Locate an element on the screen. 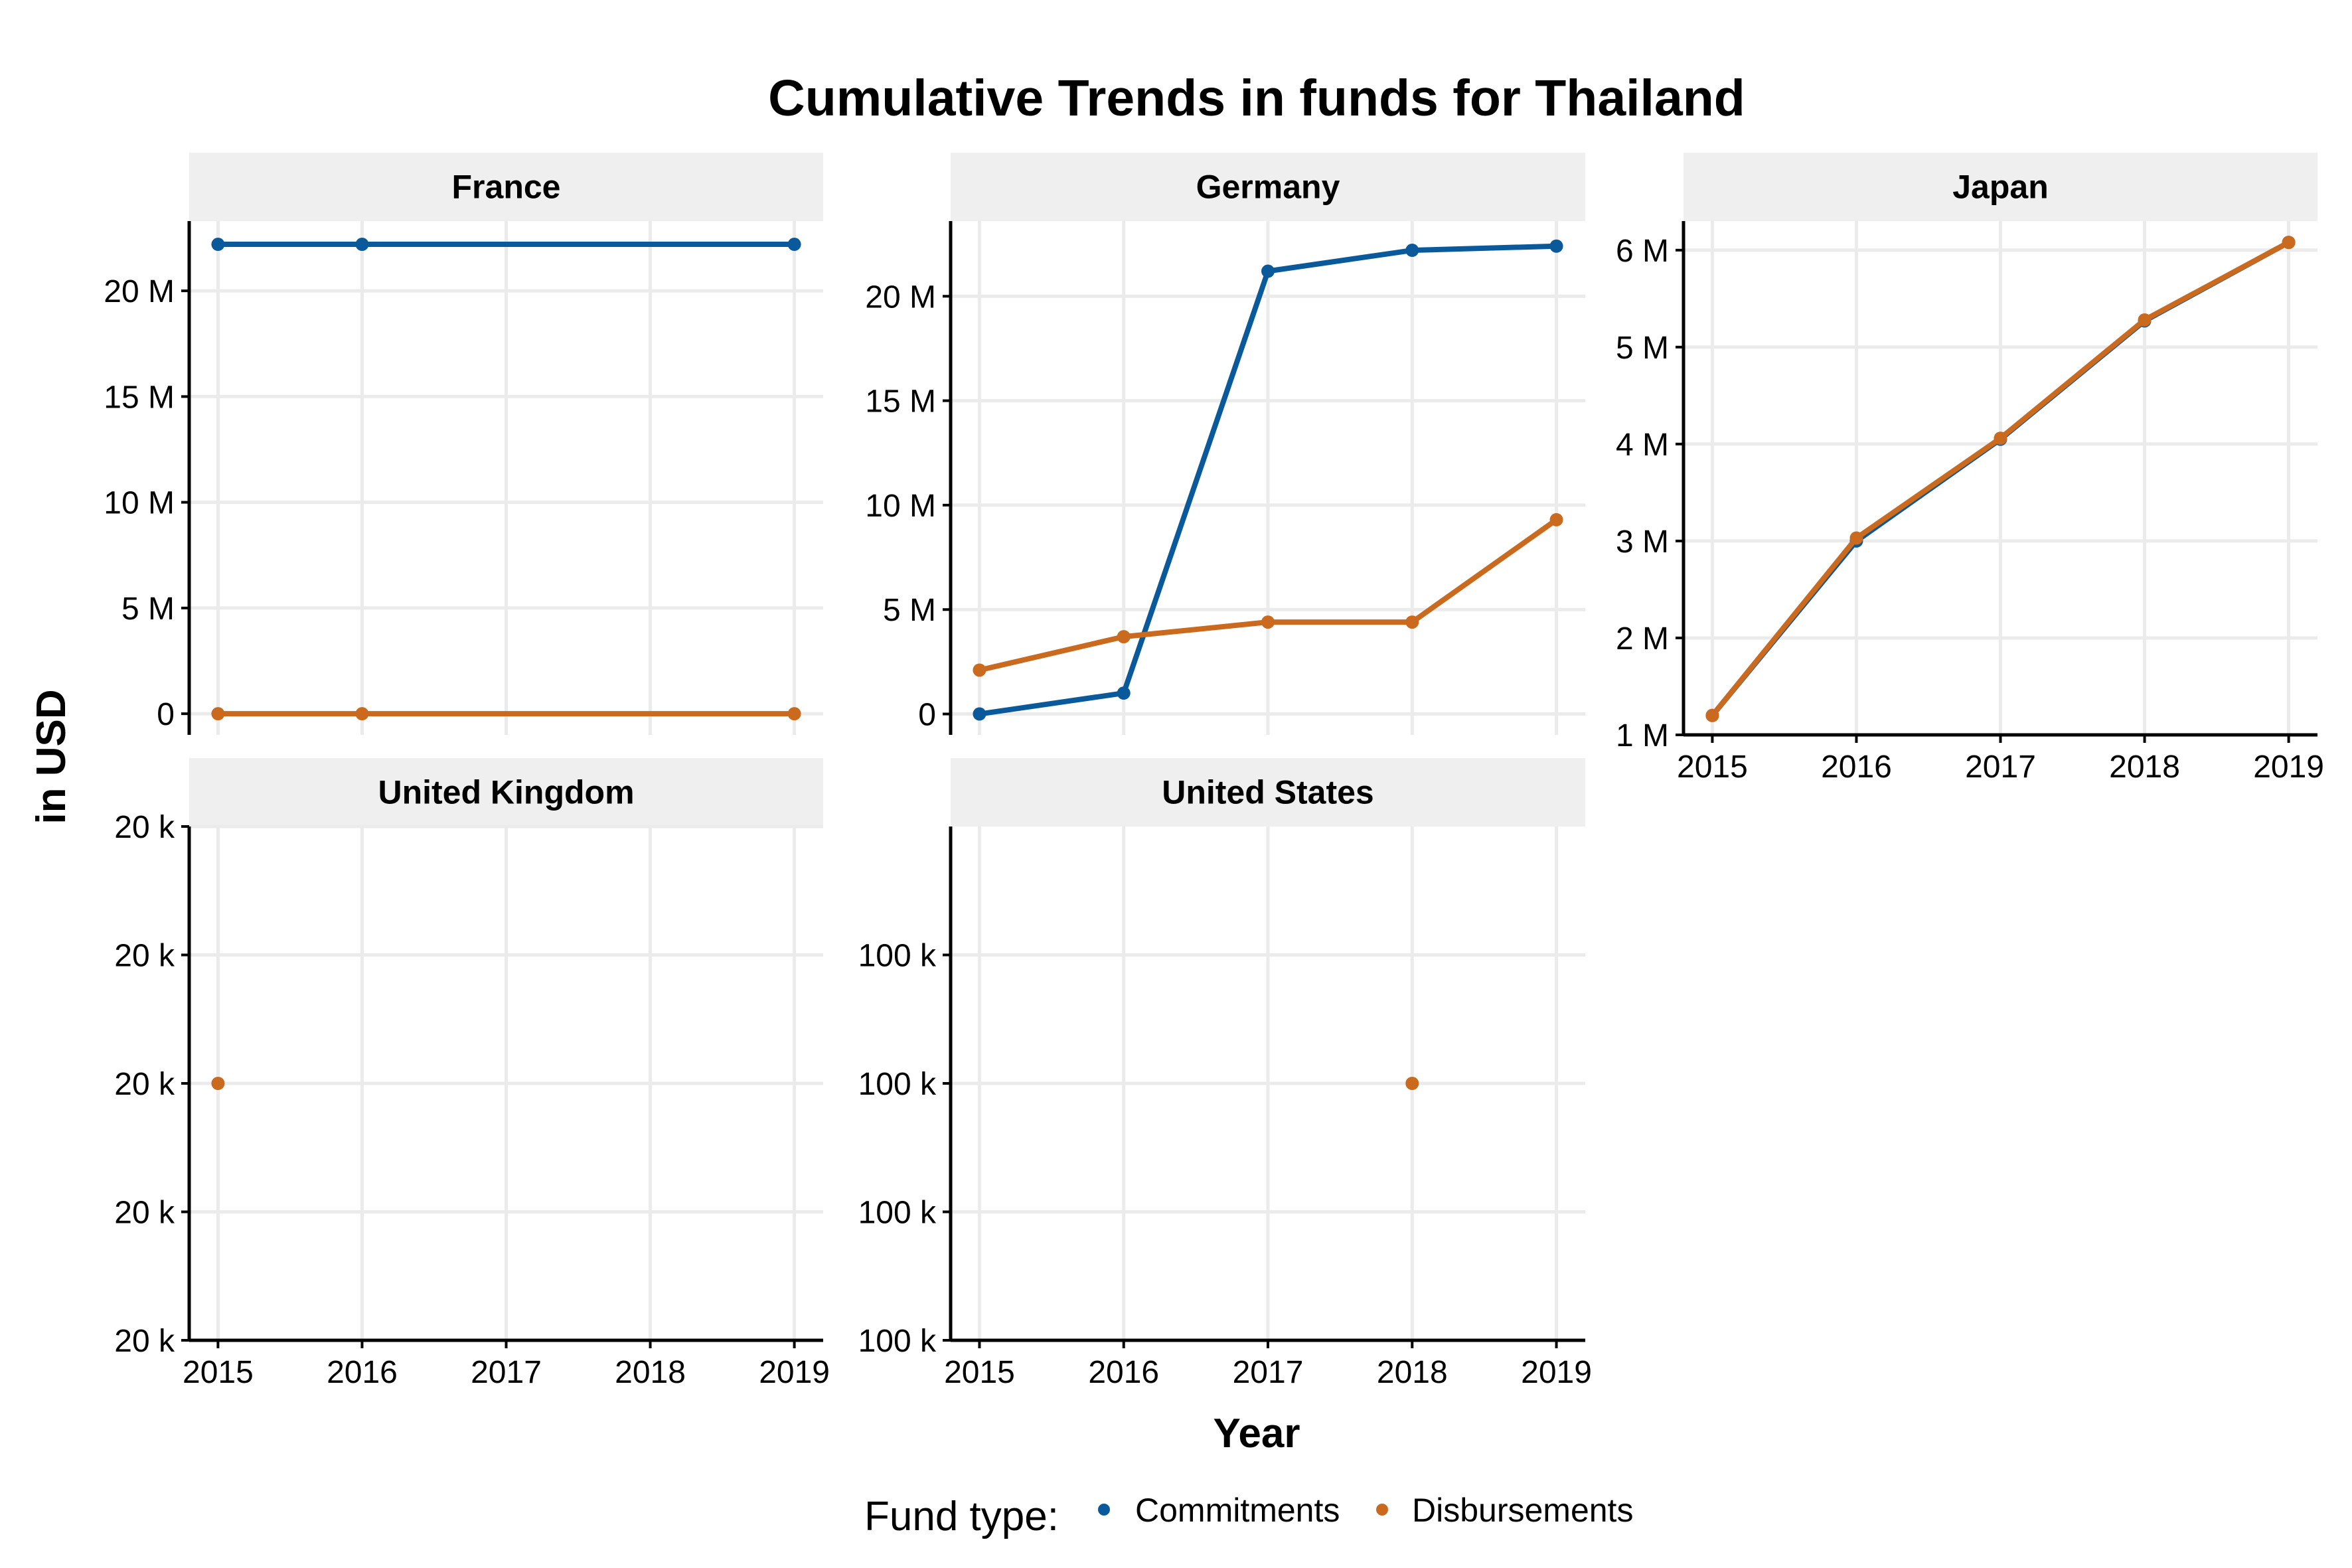  strip-label-france: France is located at coordinates (506, 188).